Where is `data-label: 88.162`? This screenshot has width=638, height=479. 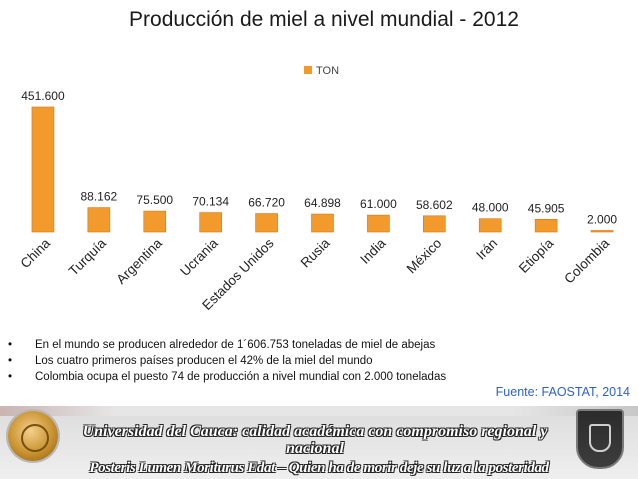 data-label: 88.162 is located at coordinates (99, 197).